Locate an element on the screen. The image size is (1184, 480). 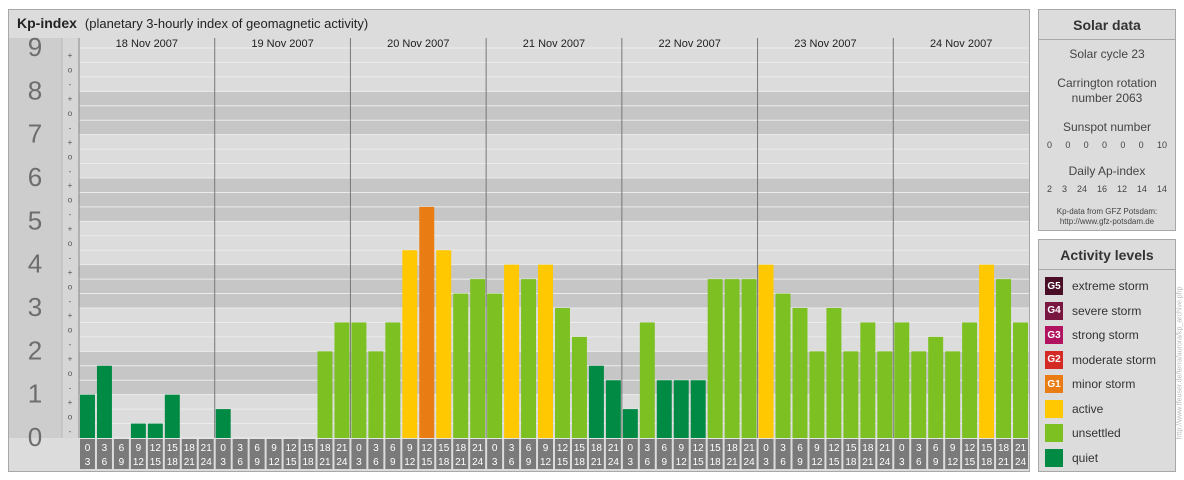
sunspot-label: Sunspot number is located at coordinates (1107, 127).